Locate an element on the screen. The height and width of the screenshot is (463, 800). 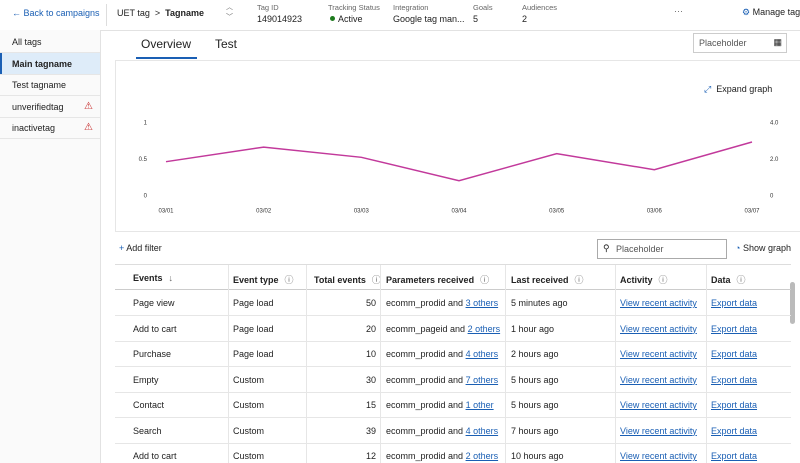
add-filter: + Add filter is located at coordinates (140, 248).